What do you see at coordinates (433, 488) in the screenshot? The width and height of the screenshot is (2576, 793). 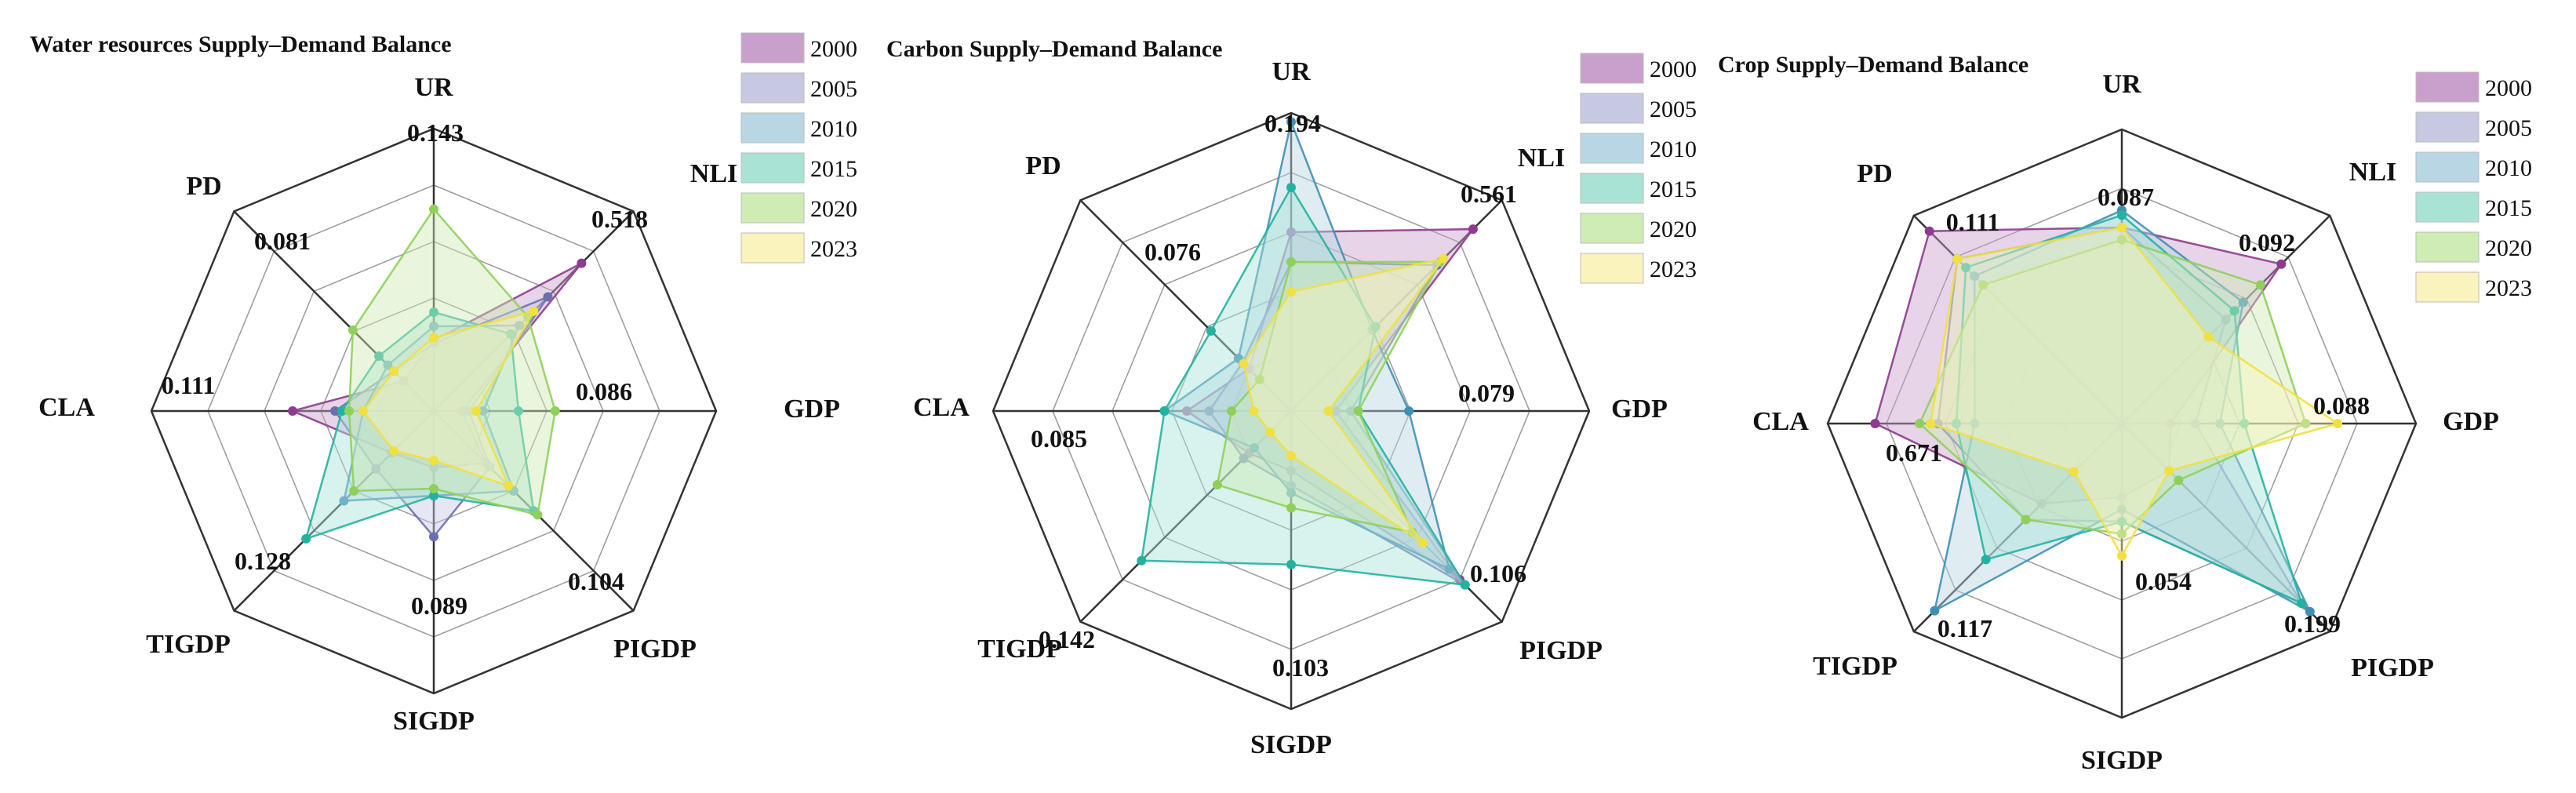 I see `data-point-2020-sigdp` at bounding box center [433, 488].